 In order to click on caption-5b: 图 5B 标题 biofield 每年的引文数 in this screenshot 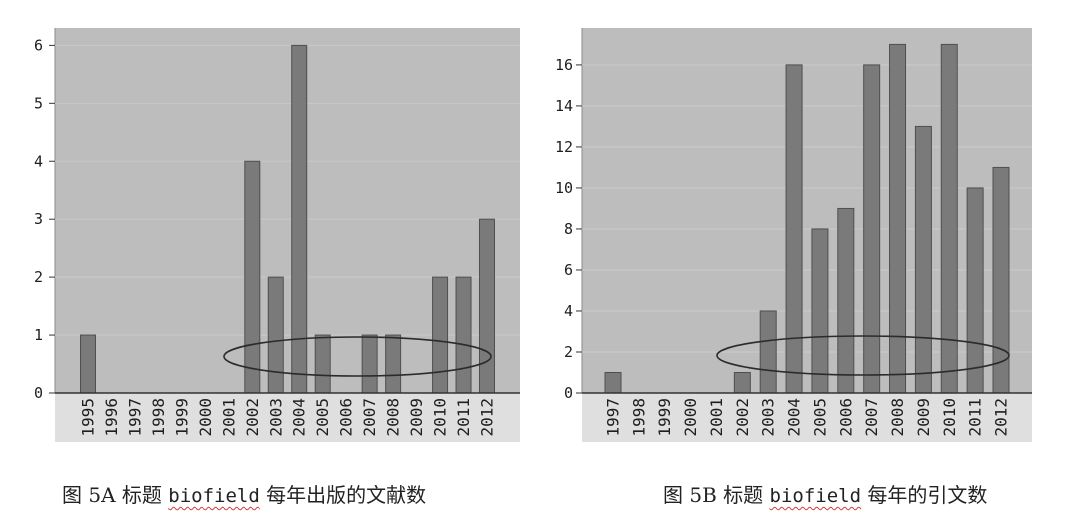, I will do `click(825, 495)`.